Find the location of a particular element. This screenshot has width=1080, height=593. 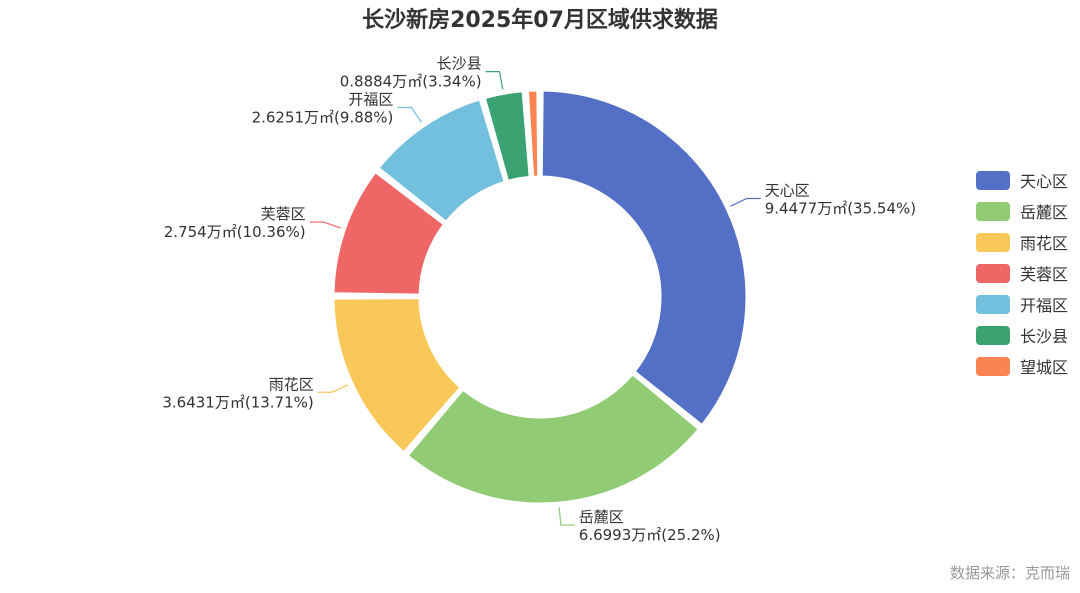

slice-芙蓉区 is located at coordinates (389, 233).